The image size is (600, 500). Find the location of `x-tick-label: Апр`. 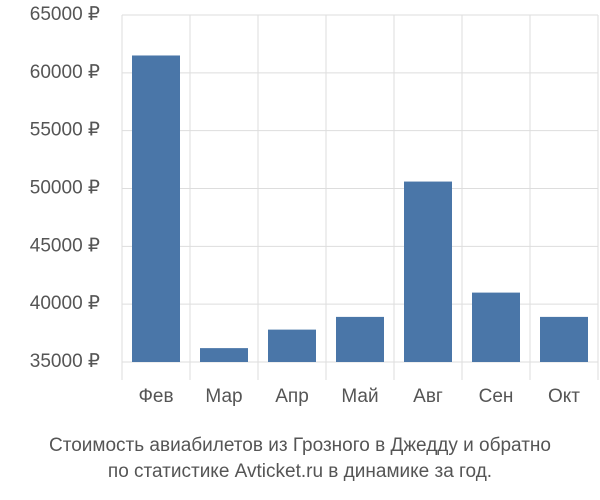

x-tick-label: Апр is located at coordinates (292, 396).